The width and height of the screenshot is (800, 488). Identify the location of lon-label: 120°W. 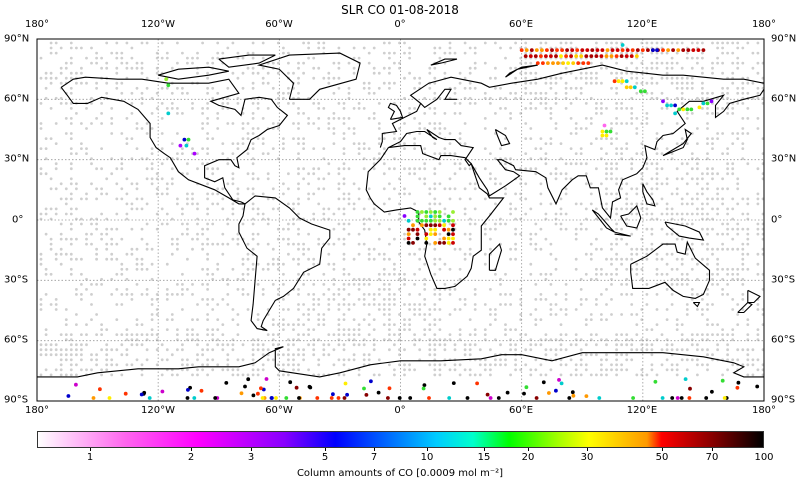
(158, 410).